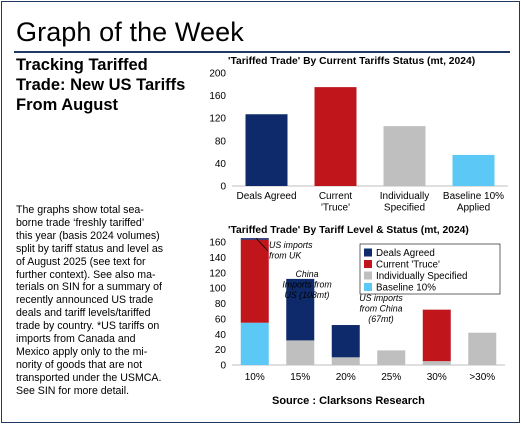 This screenshot has width=521, height=424. I want to click on legend-label: Deals Agreed, so click(405, 253).